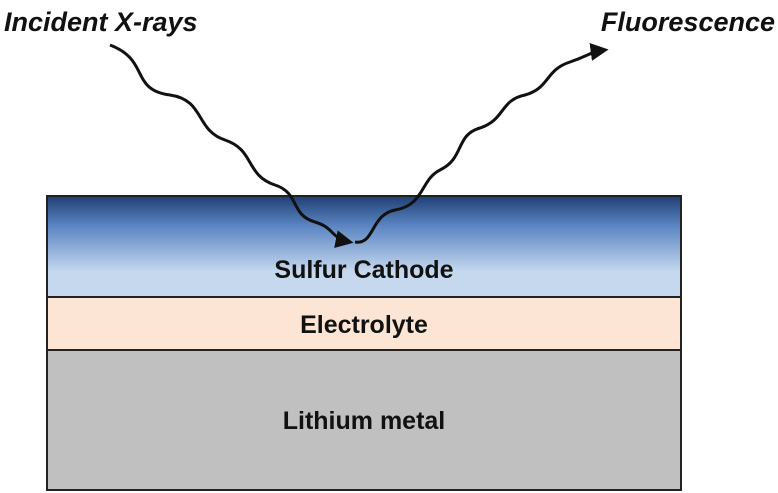  Describe the element at coordinates (688, 22) in the screenshot. I see `fluorescence-label: Fluorescence` at that location.